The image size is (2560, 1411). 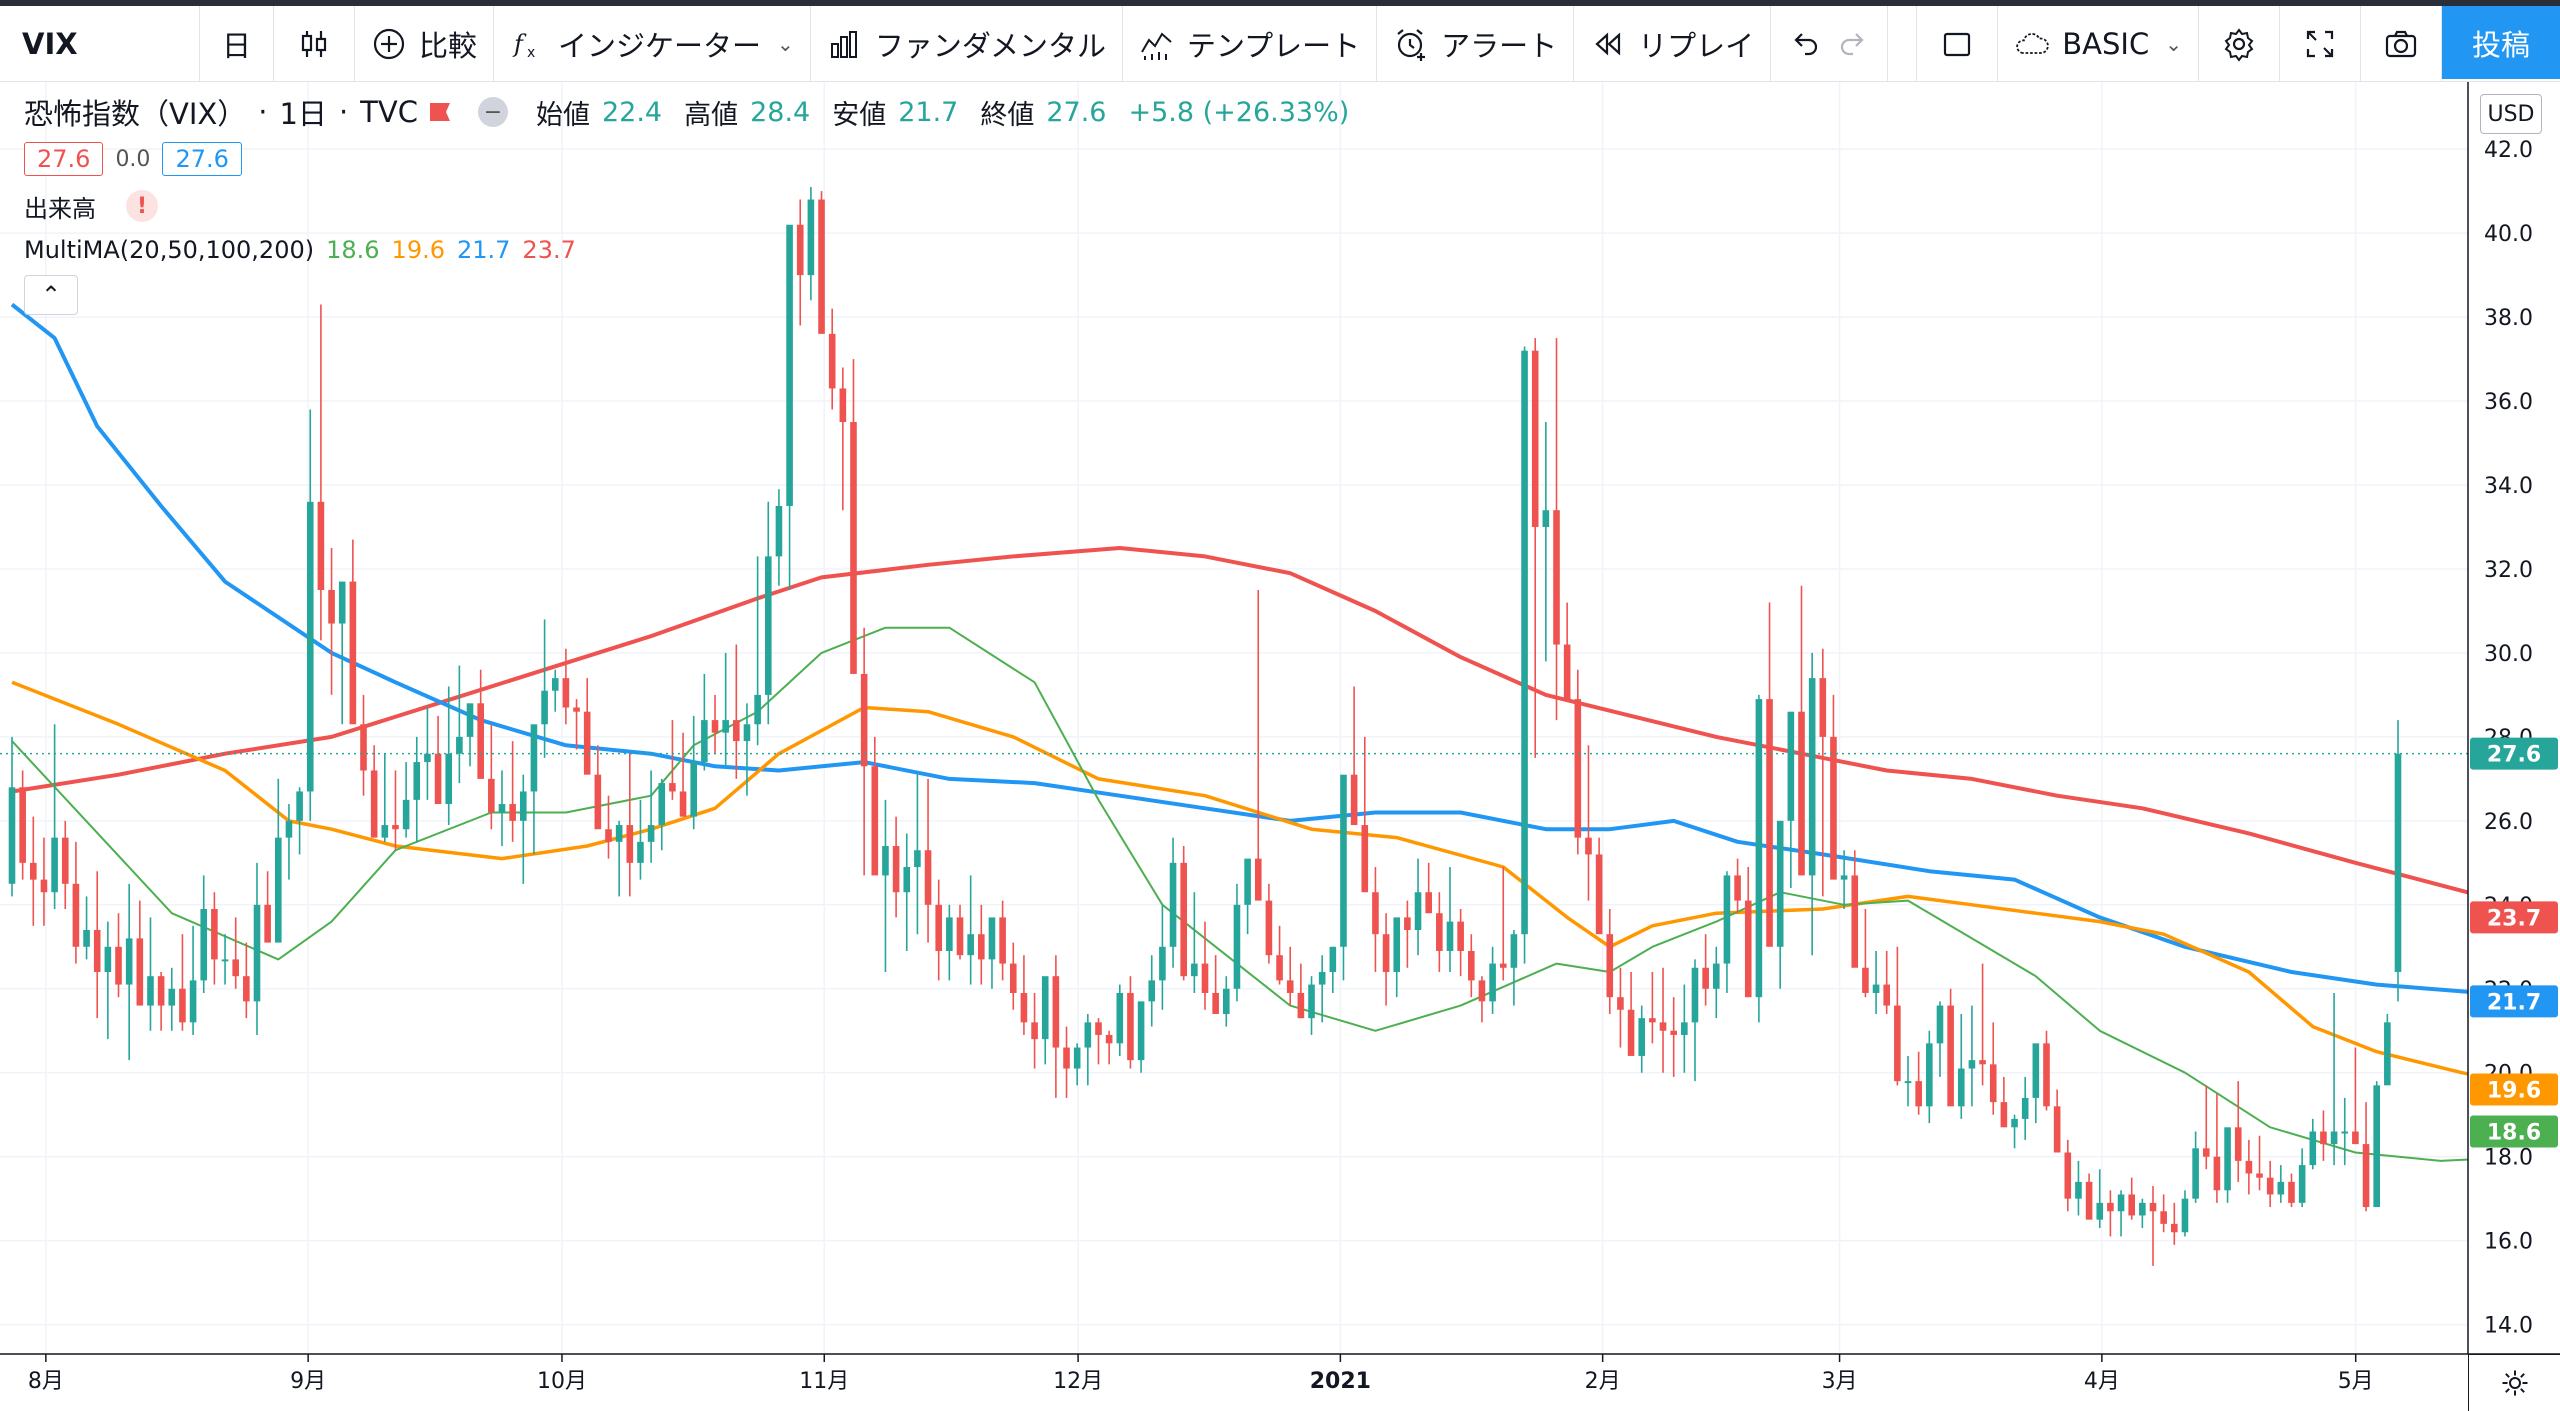 I want to click on fundamentals-button: ファンダメンタル, so click(x=967, y=43).